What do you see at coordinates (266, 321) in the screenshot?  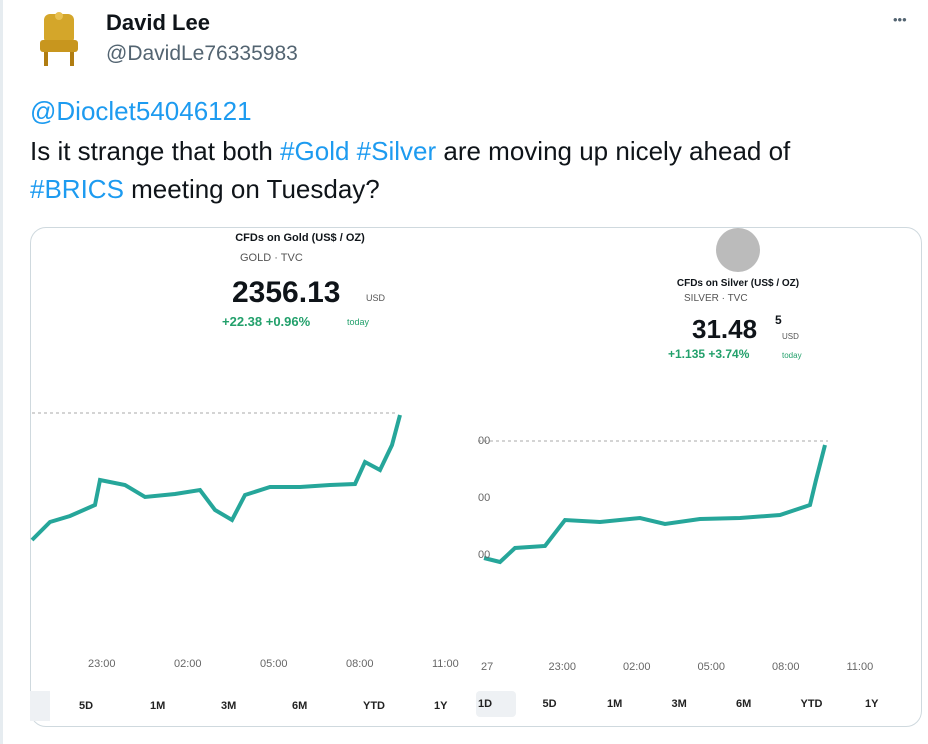 I see `gold-change: +22.38 +0.96%` at bounding box center [266, 321].